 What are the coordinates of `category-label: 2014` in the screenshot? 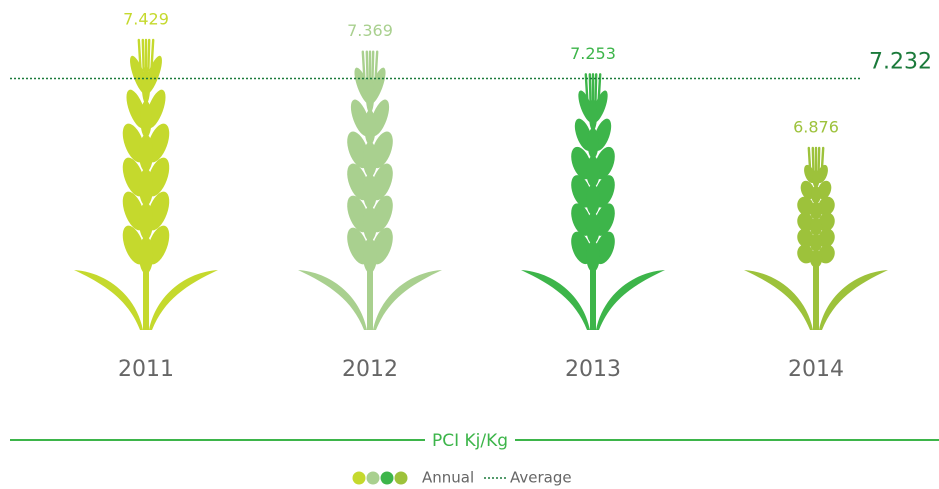 It's located at (816, 369).